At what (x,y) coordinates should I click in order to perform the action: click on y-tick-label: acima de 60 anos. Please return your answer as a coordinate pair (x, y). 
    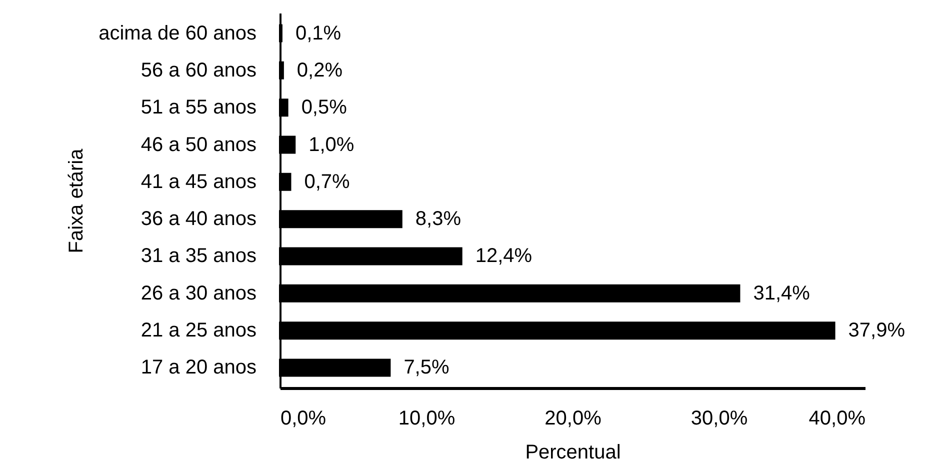
    Looking at the image, I should click on (177, 33).